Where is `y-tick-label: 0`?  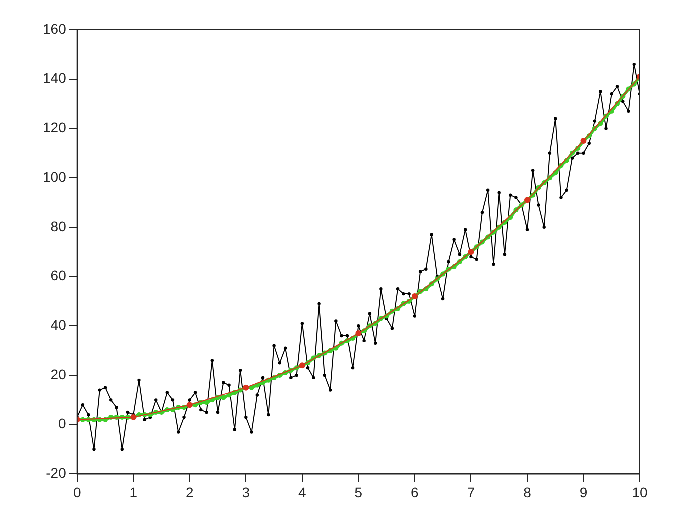 y-tick-label: 0 is located at coordinates (62, 424).